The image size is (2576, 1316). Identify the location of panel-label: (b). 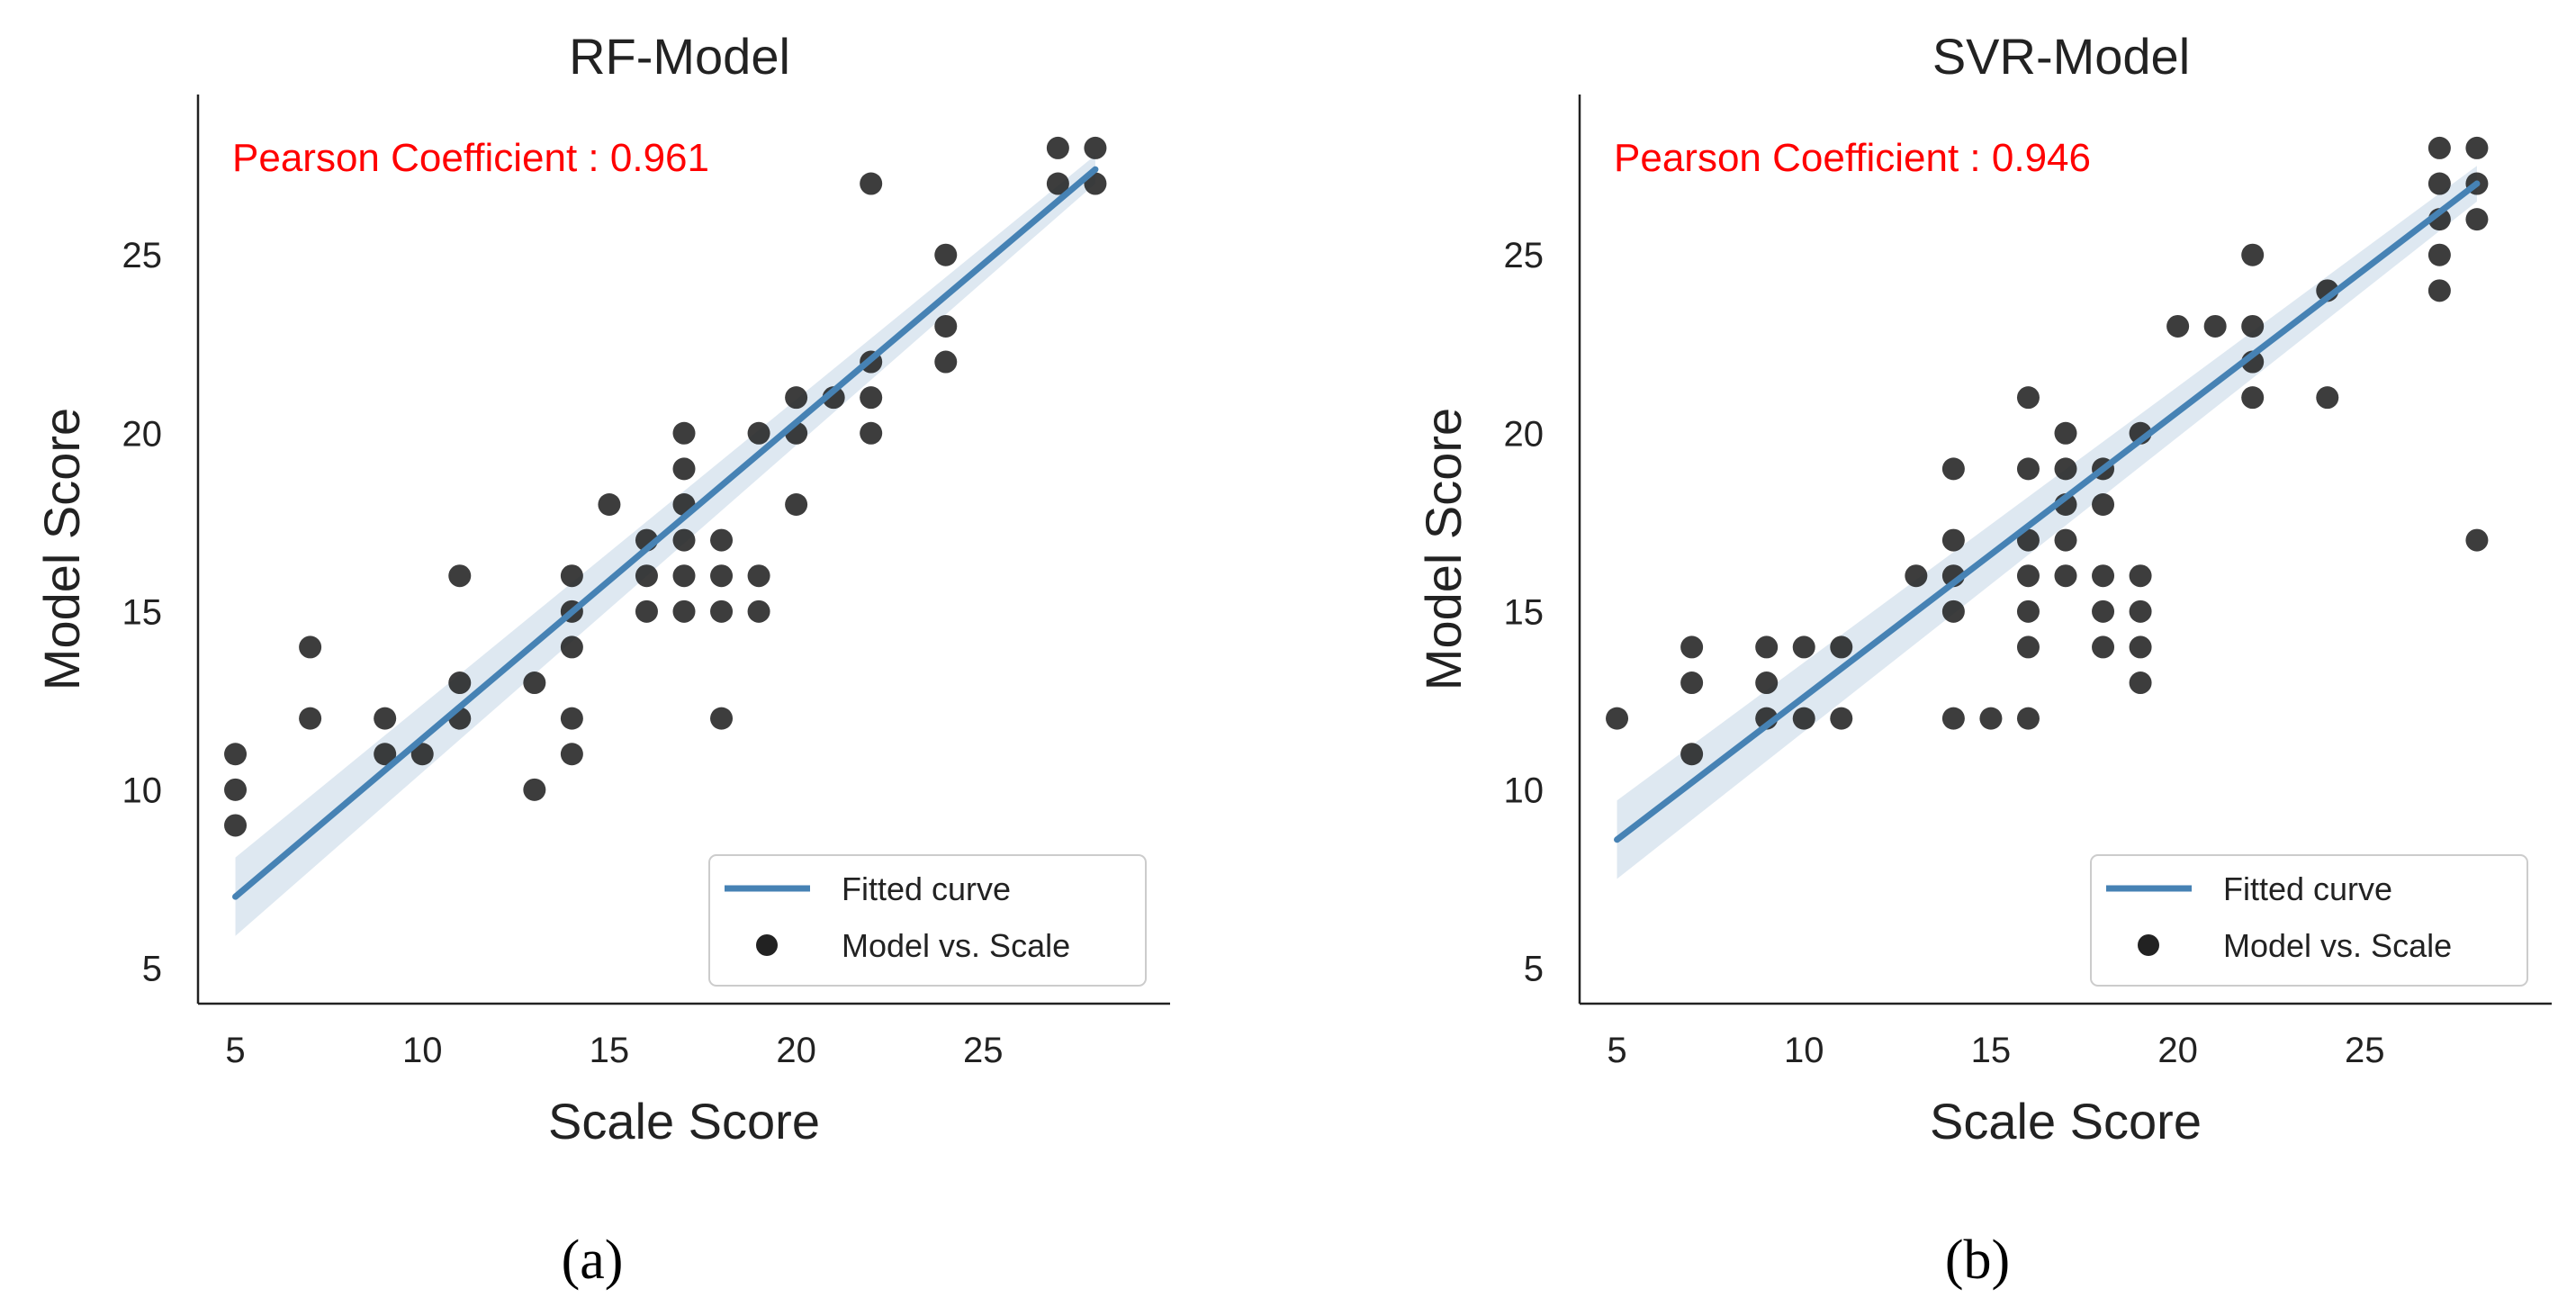
(1977, 1260).